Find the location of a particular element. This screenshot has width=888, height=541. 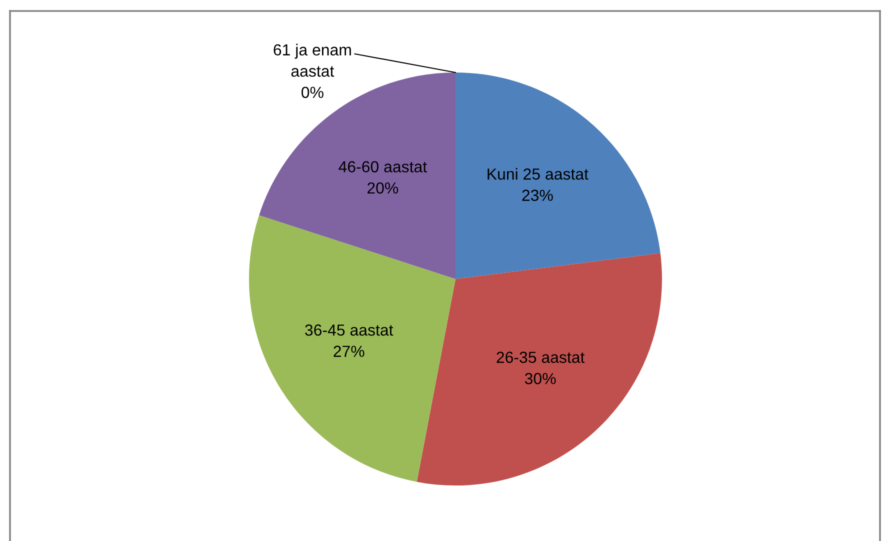

category-label: 61 ja enam aastat is located at coordinates (312, 60).